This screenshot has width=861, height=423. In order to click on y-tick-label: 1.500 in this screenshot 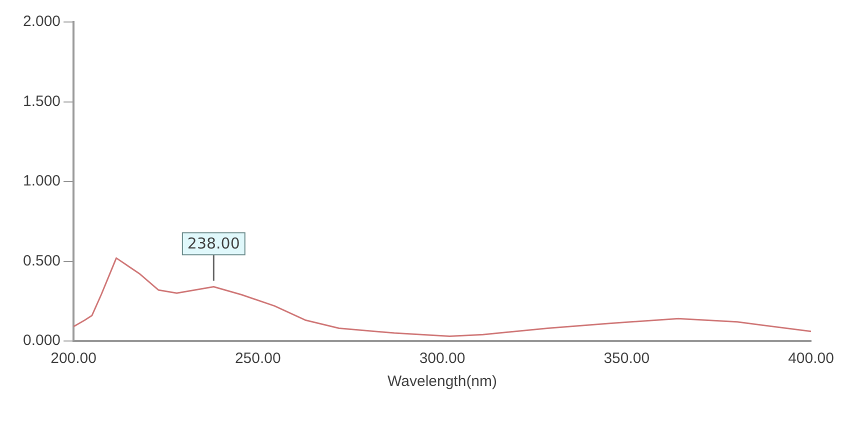, I will do `click(41, 101)`.